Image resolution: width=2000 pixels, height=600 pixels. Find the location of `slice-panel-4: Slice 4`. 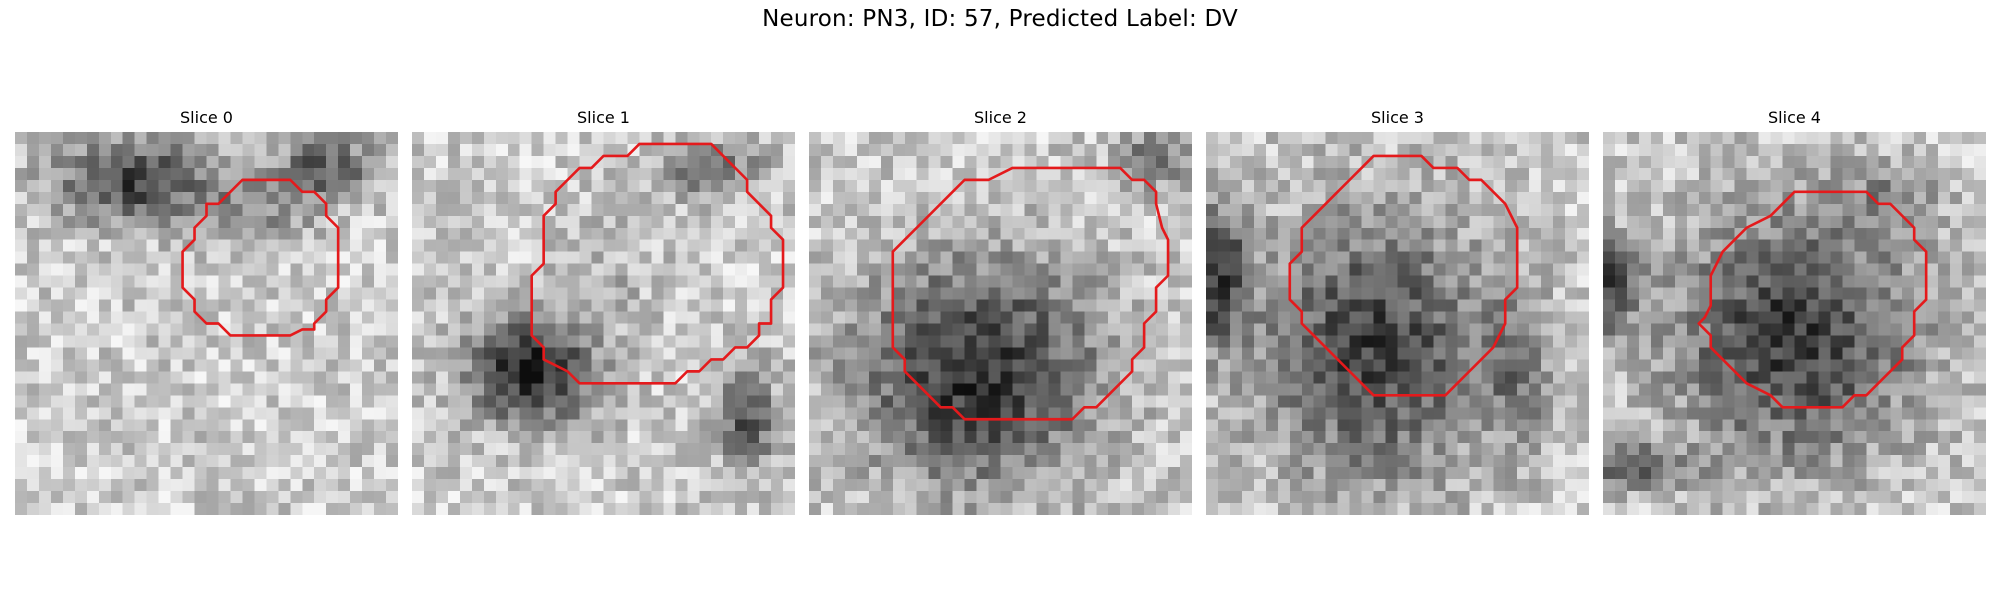

slice-panel-4: Slice 4 is located at coordinates (1794, 310).